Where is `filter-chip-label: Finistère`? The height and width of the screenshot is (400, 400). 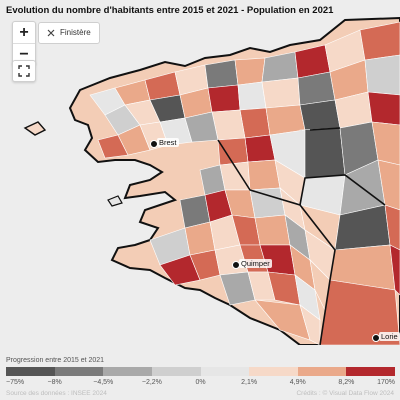 filter-chip-label: Finistère is located at coordinates (75, 32).